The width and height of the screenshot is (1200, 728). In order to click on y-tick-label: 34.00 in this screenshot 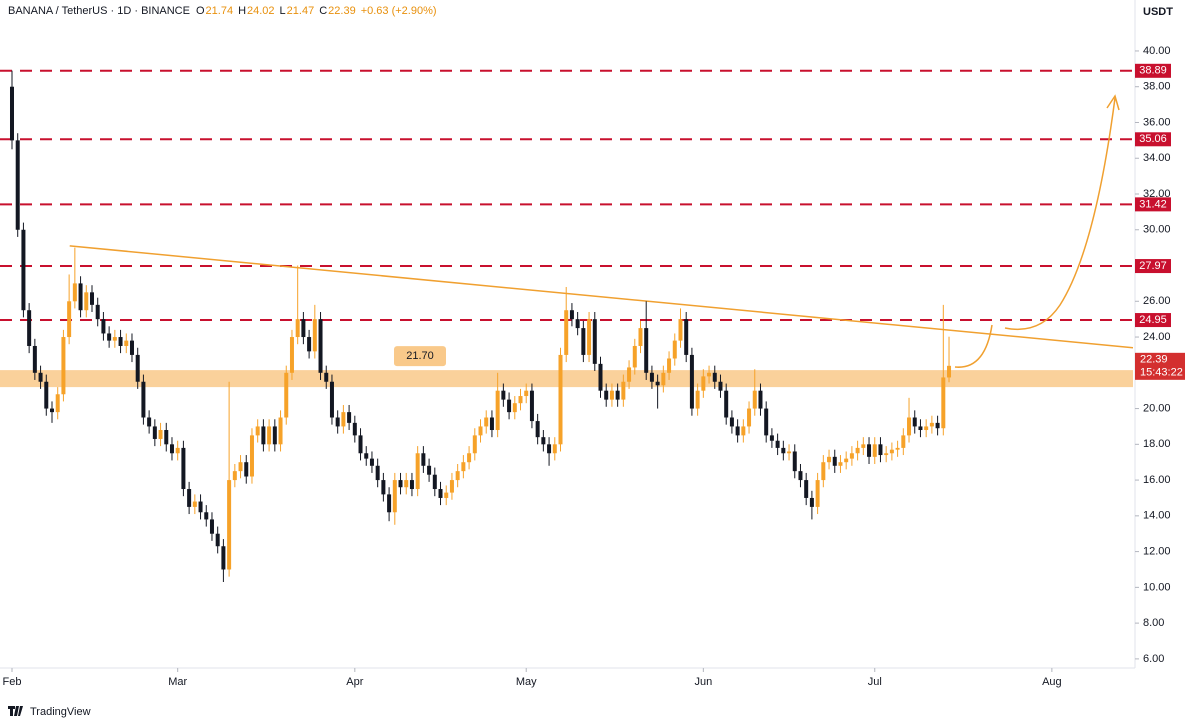, I will do `click(1157, 158)`.